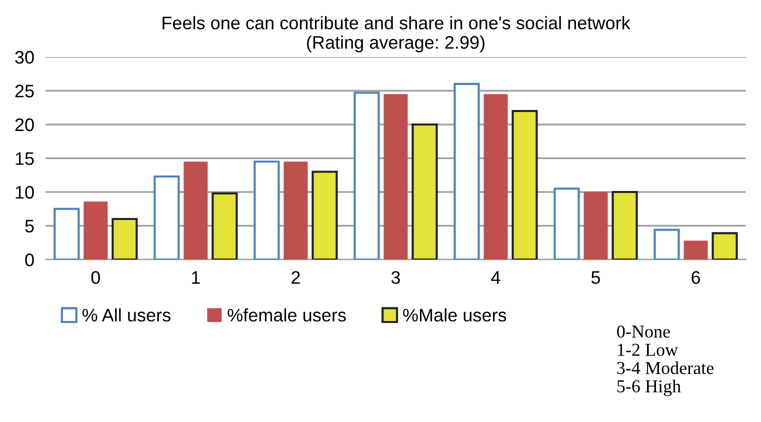  I want to click on x-tick-label: 6, so click(696, 277).